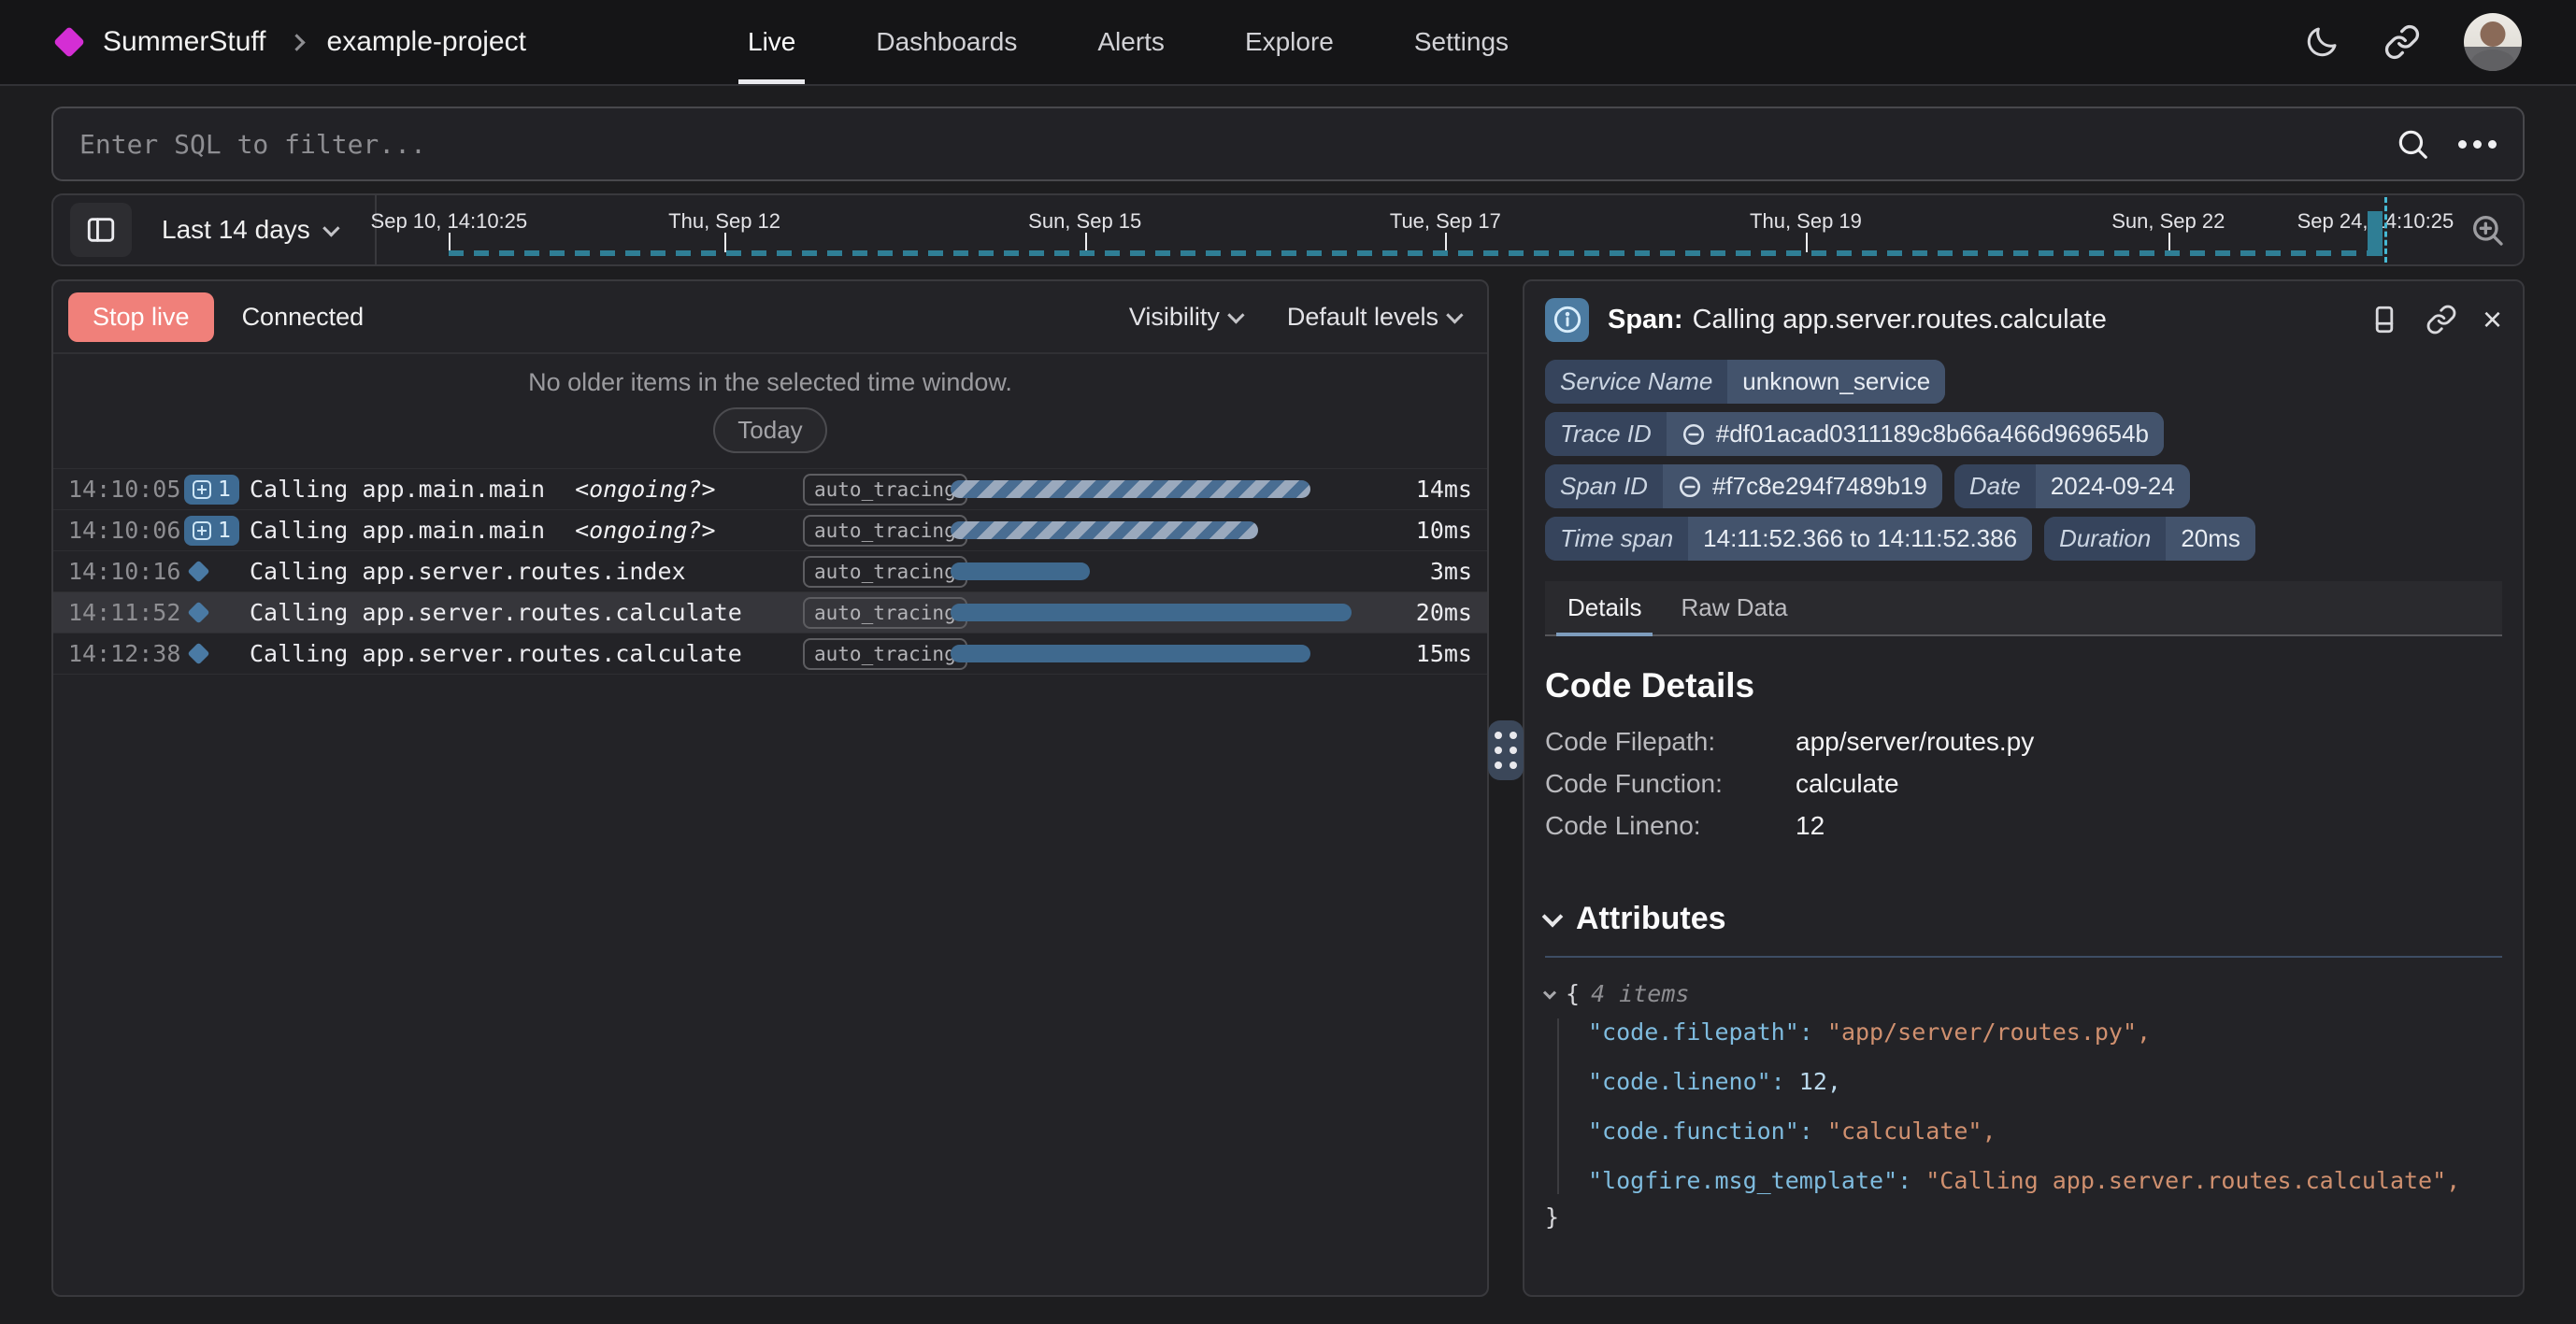 The width and height of the screenshot is (2576, 1324). Describe the element at coordinates (2402, 42) in the screenshot. I see `share-link-icon` at that location.